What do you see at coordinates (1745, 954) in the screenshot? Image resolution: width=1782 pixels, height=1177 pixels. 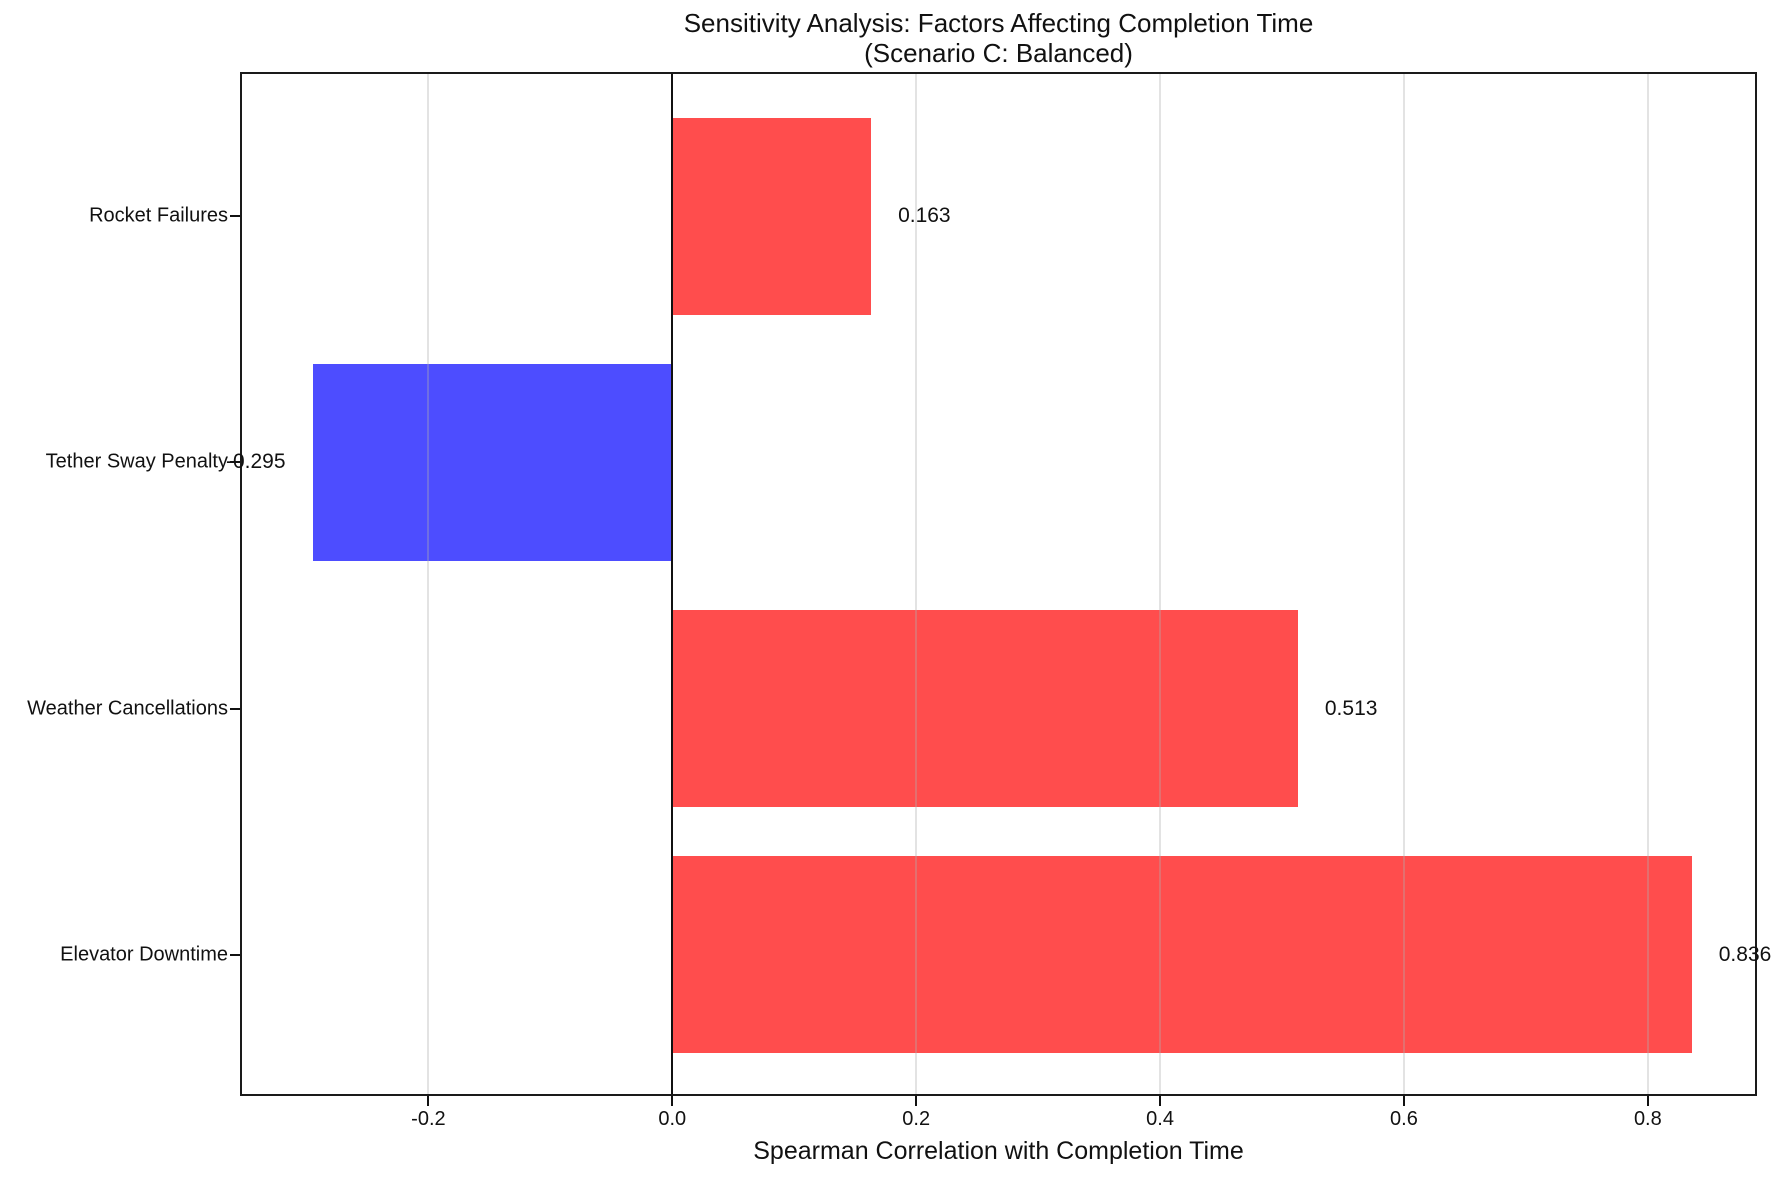 I see `value-label: 0.836` at bounding box center [1745, 954].